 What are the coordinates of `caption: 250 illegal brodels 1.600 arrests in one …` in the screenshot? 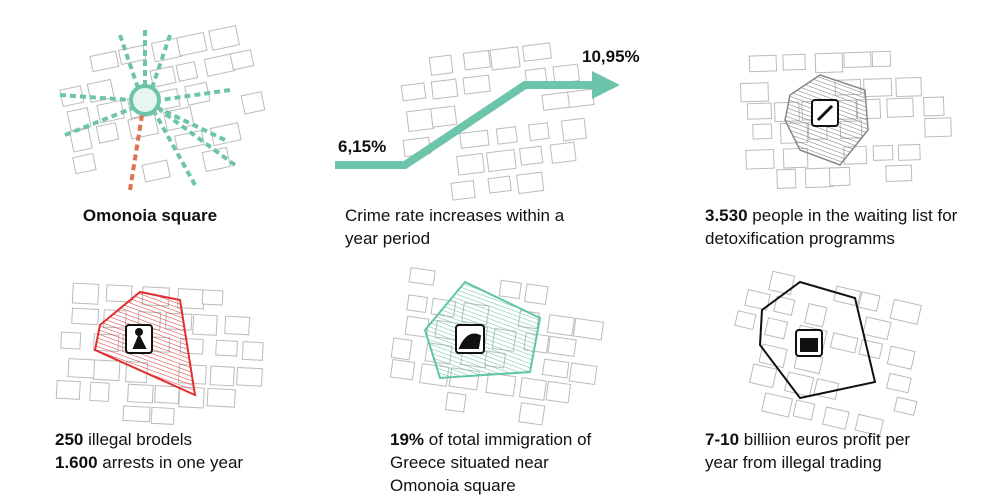 It's located at (175, 451).